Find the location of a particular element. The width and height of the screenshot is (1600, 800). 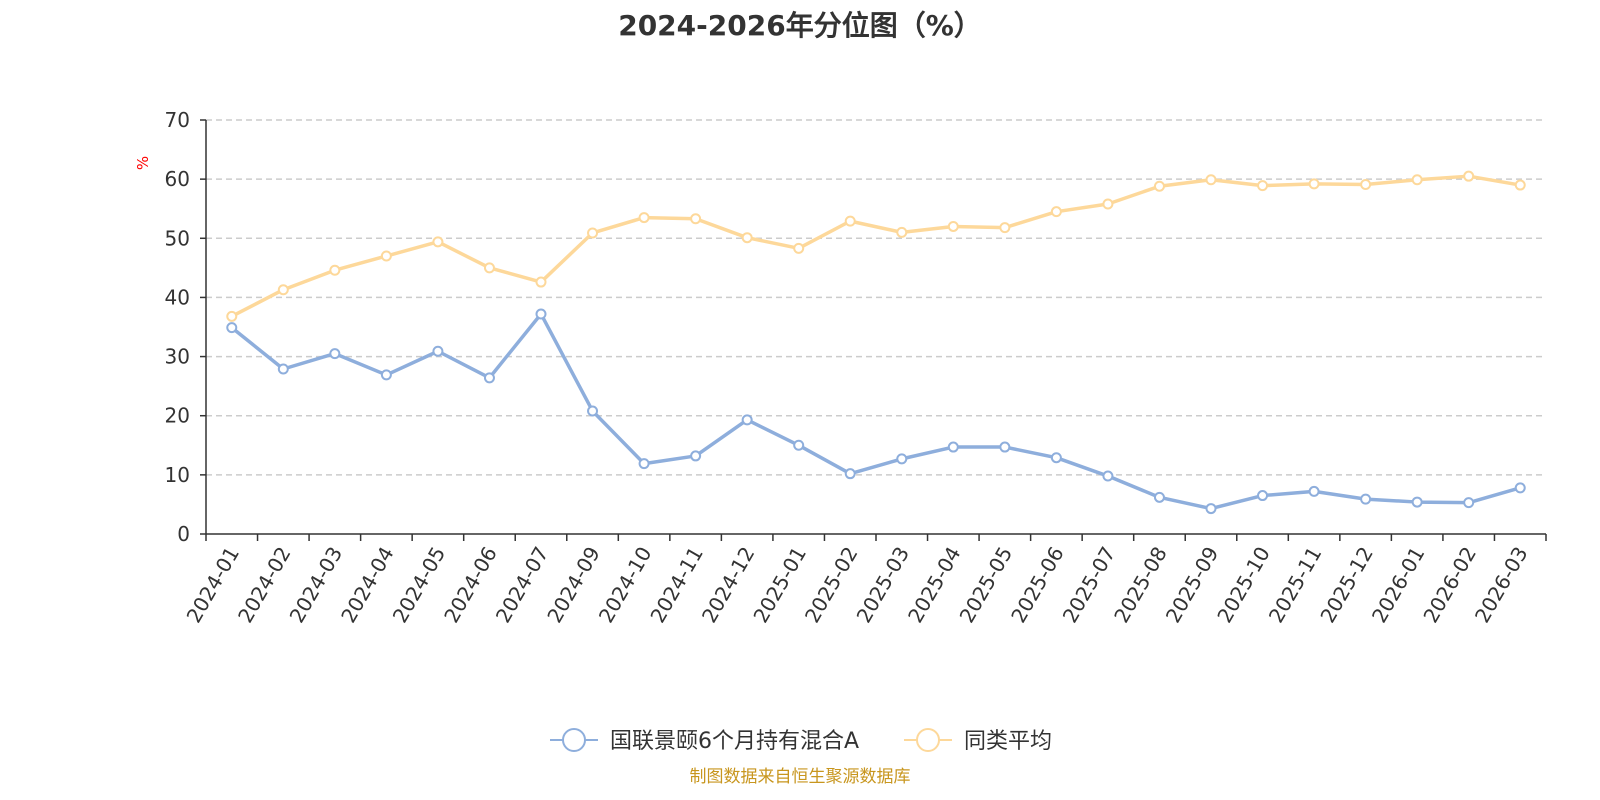

legend-label-1: 国联景颐6个月持有混合A is located at coordinates (734, 741).